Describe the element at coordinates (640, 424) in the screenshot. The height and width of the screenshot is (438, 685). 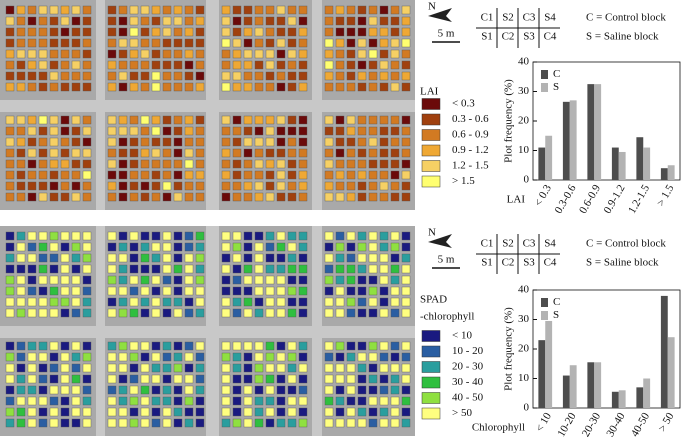
I see `x-tick-label: 40-50` at that location.